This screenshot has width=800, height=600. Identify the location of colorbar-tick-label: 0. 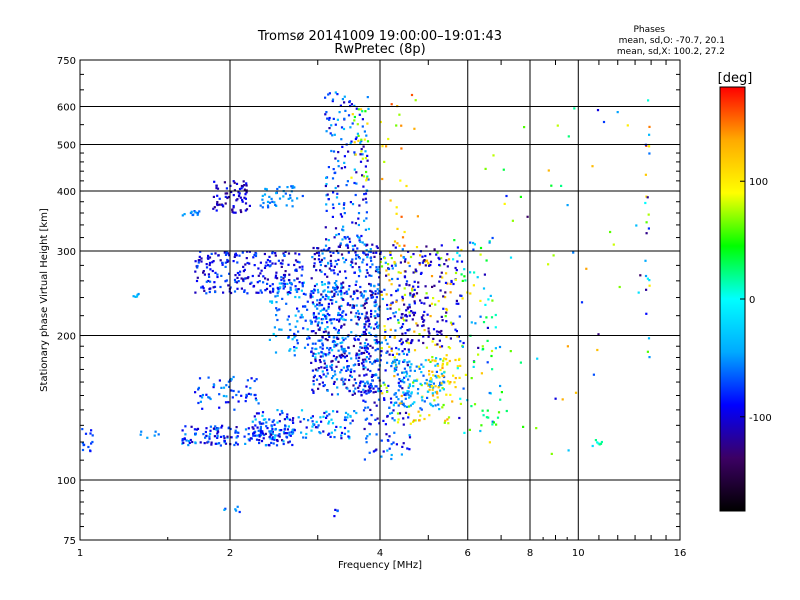
(752, 300).